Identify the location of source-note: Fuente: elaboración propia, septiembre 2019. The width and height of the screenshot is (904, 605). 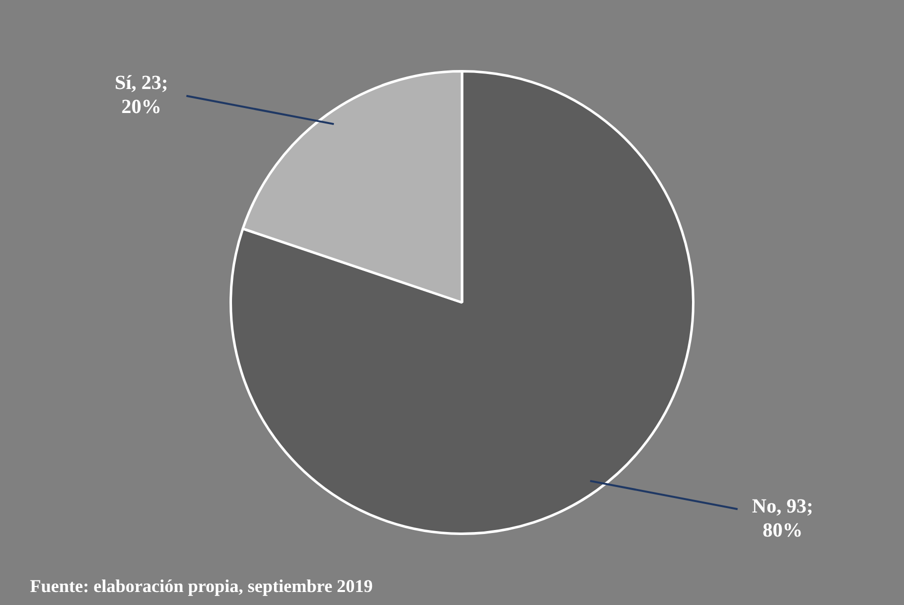
(201, 586).